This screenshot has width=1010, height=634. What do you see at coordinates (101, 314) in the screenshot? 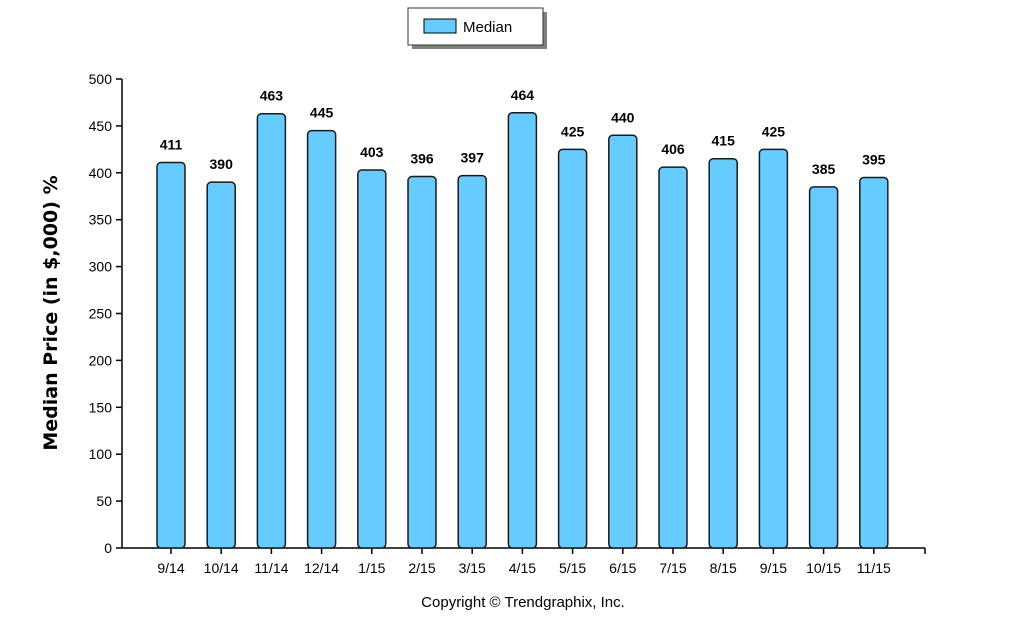
I see `y-tick-label: 250` at bounding box center [101, 314].